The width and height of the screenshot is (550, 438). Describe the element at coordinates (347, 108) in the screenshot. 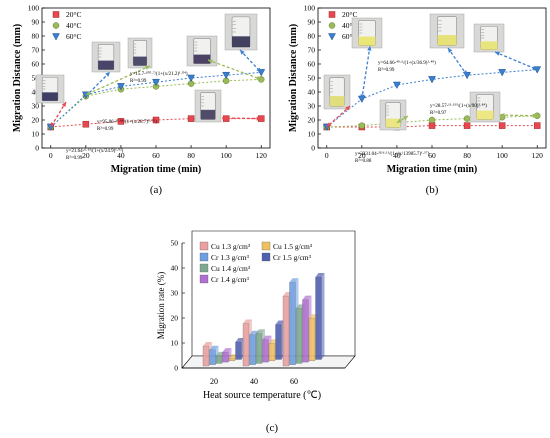

I see `arrow-b-start-tail` at that location.